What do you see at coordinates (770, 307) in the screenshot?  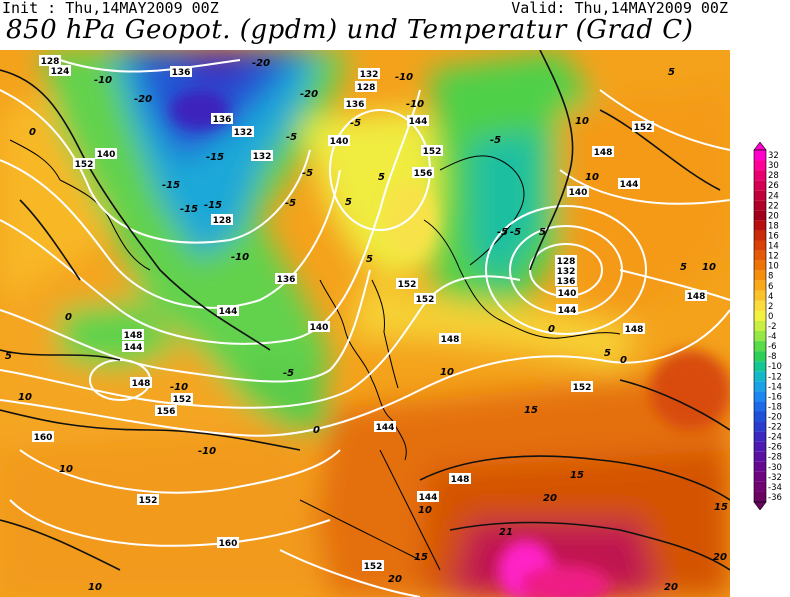 I see `scale-label: 2` at bounding box center [770, 307].